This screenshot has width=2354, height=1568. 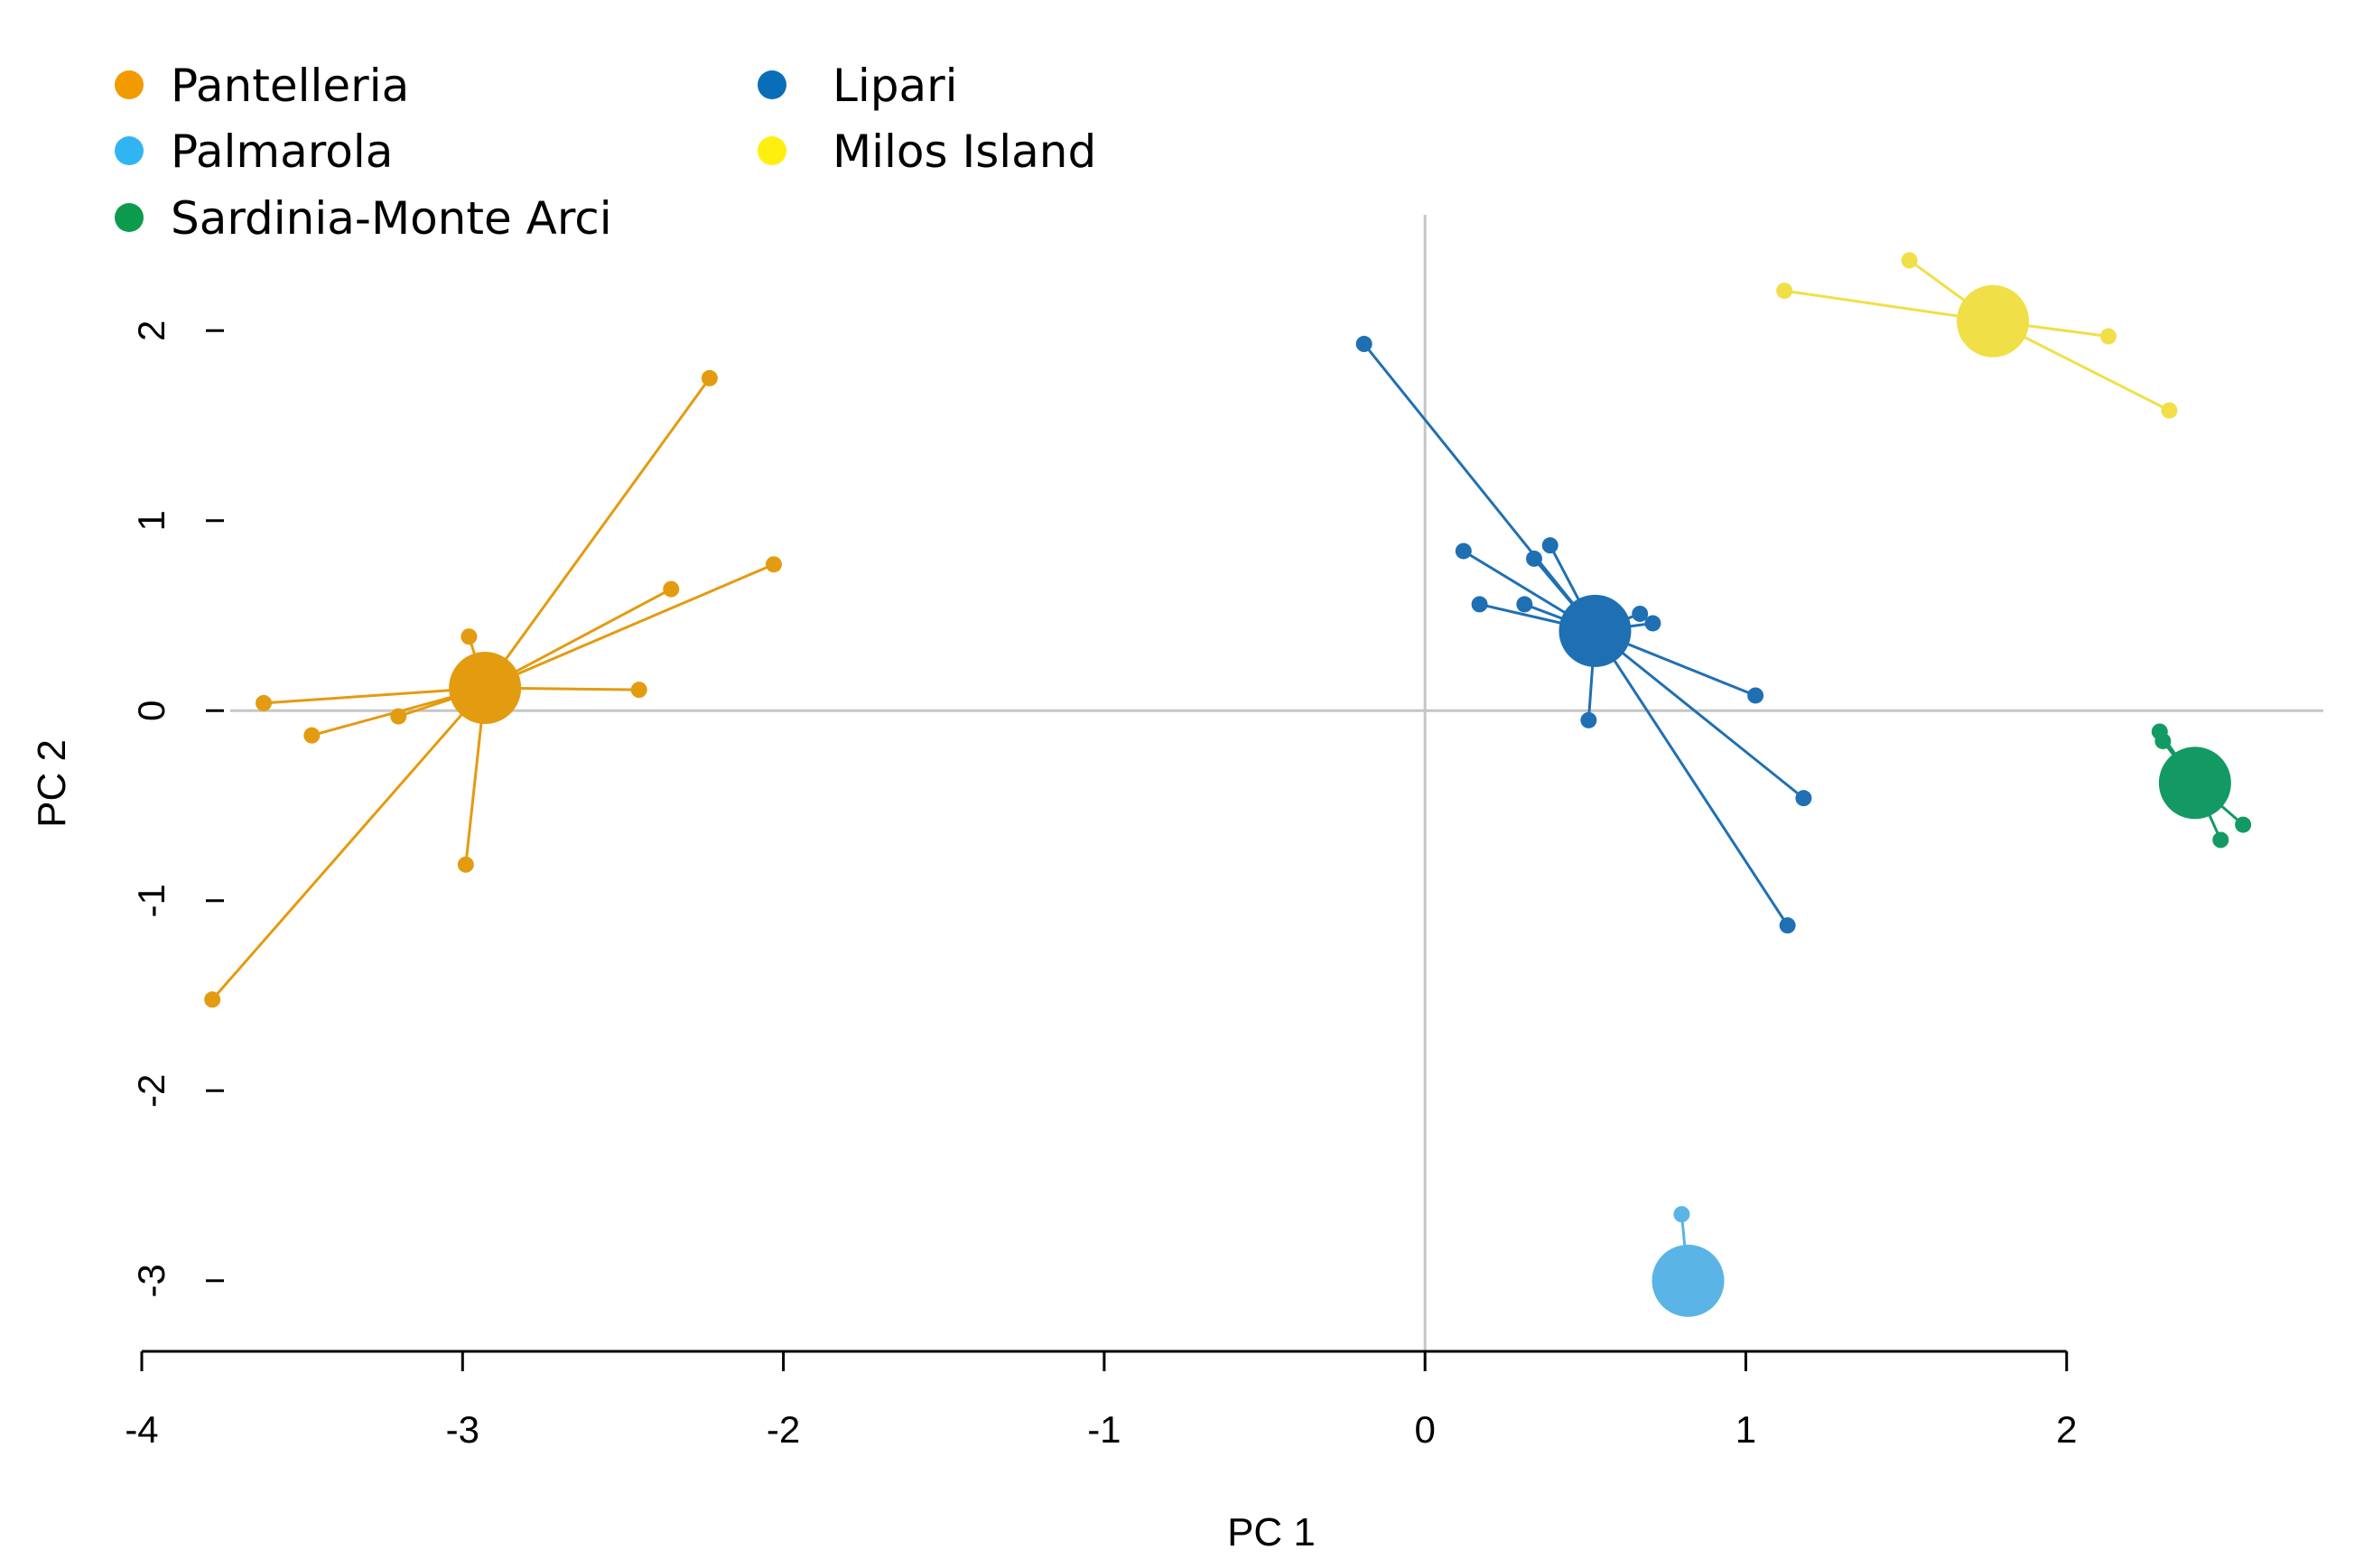 I want to click on legend-label-sardinia-monte-arci: Sardinia-Monte Arci, so click(x=391, y=218).